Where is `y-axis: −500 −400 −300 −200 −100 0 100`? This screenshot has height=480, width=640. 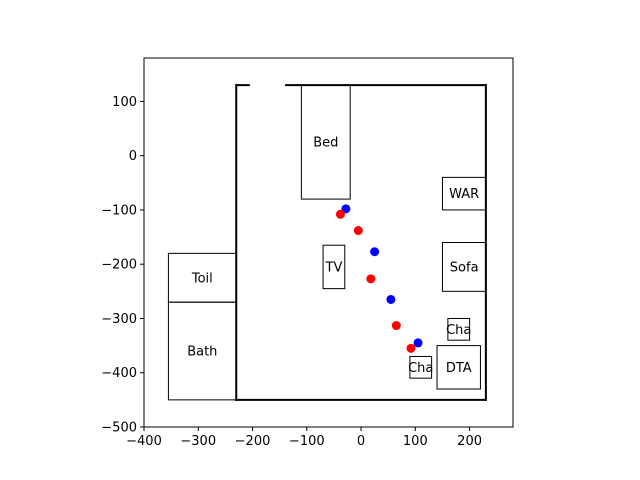
y-axis: −500 −400 −300 −200 −100 0 100 is located at coordinates (122, 265).